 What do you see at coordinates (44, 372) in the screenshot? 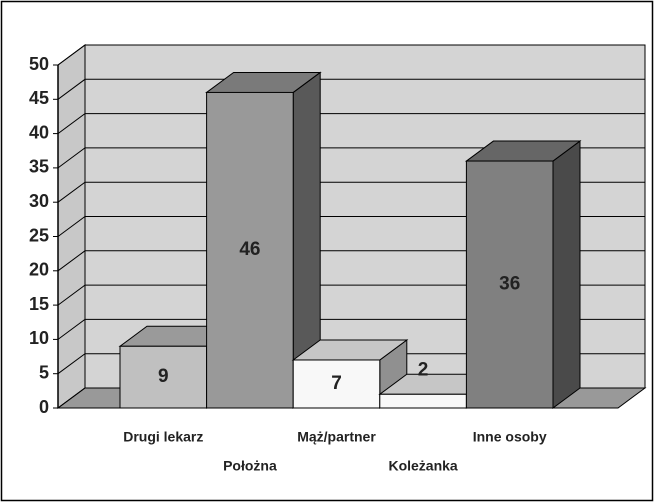
I see `y-tick-label: 5` at bounding box center [44, 372].